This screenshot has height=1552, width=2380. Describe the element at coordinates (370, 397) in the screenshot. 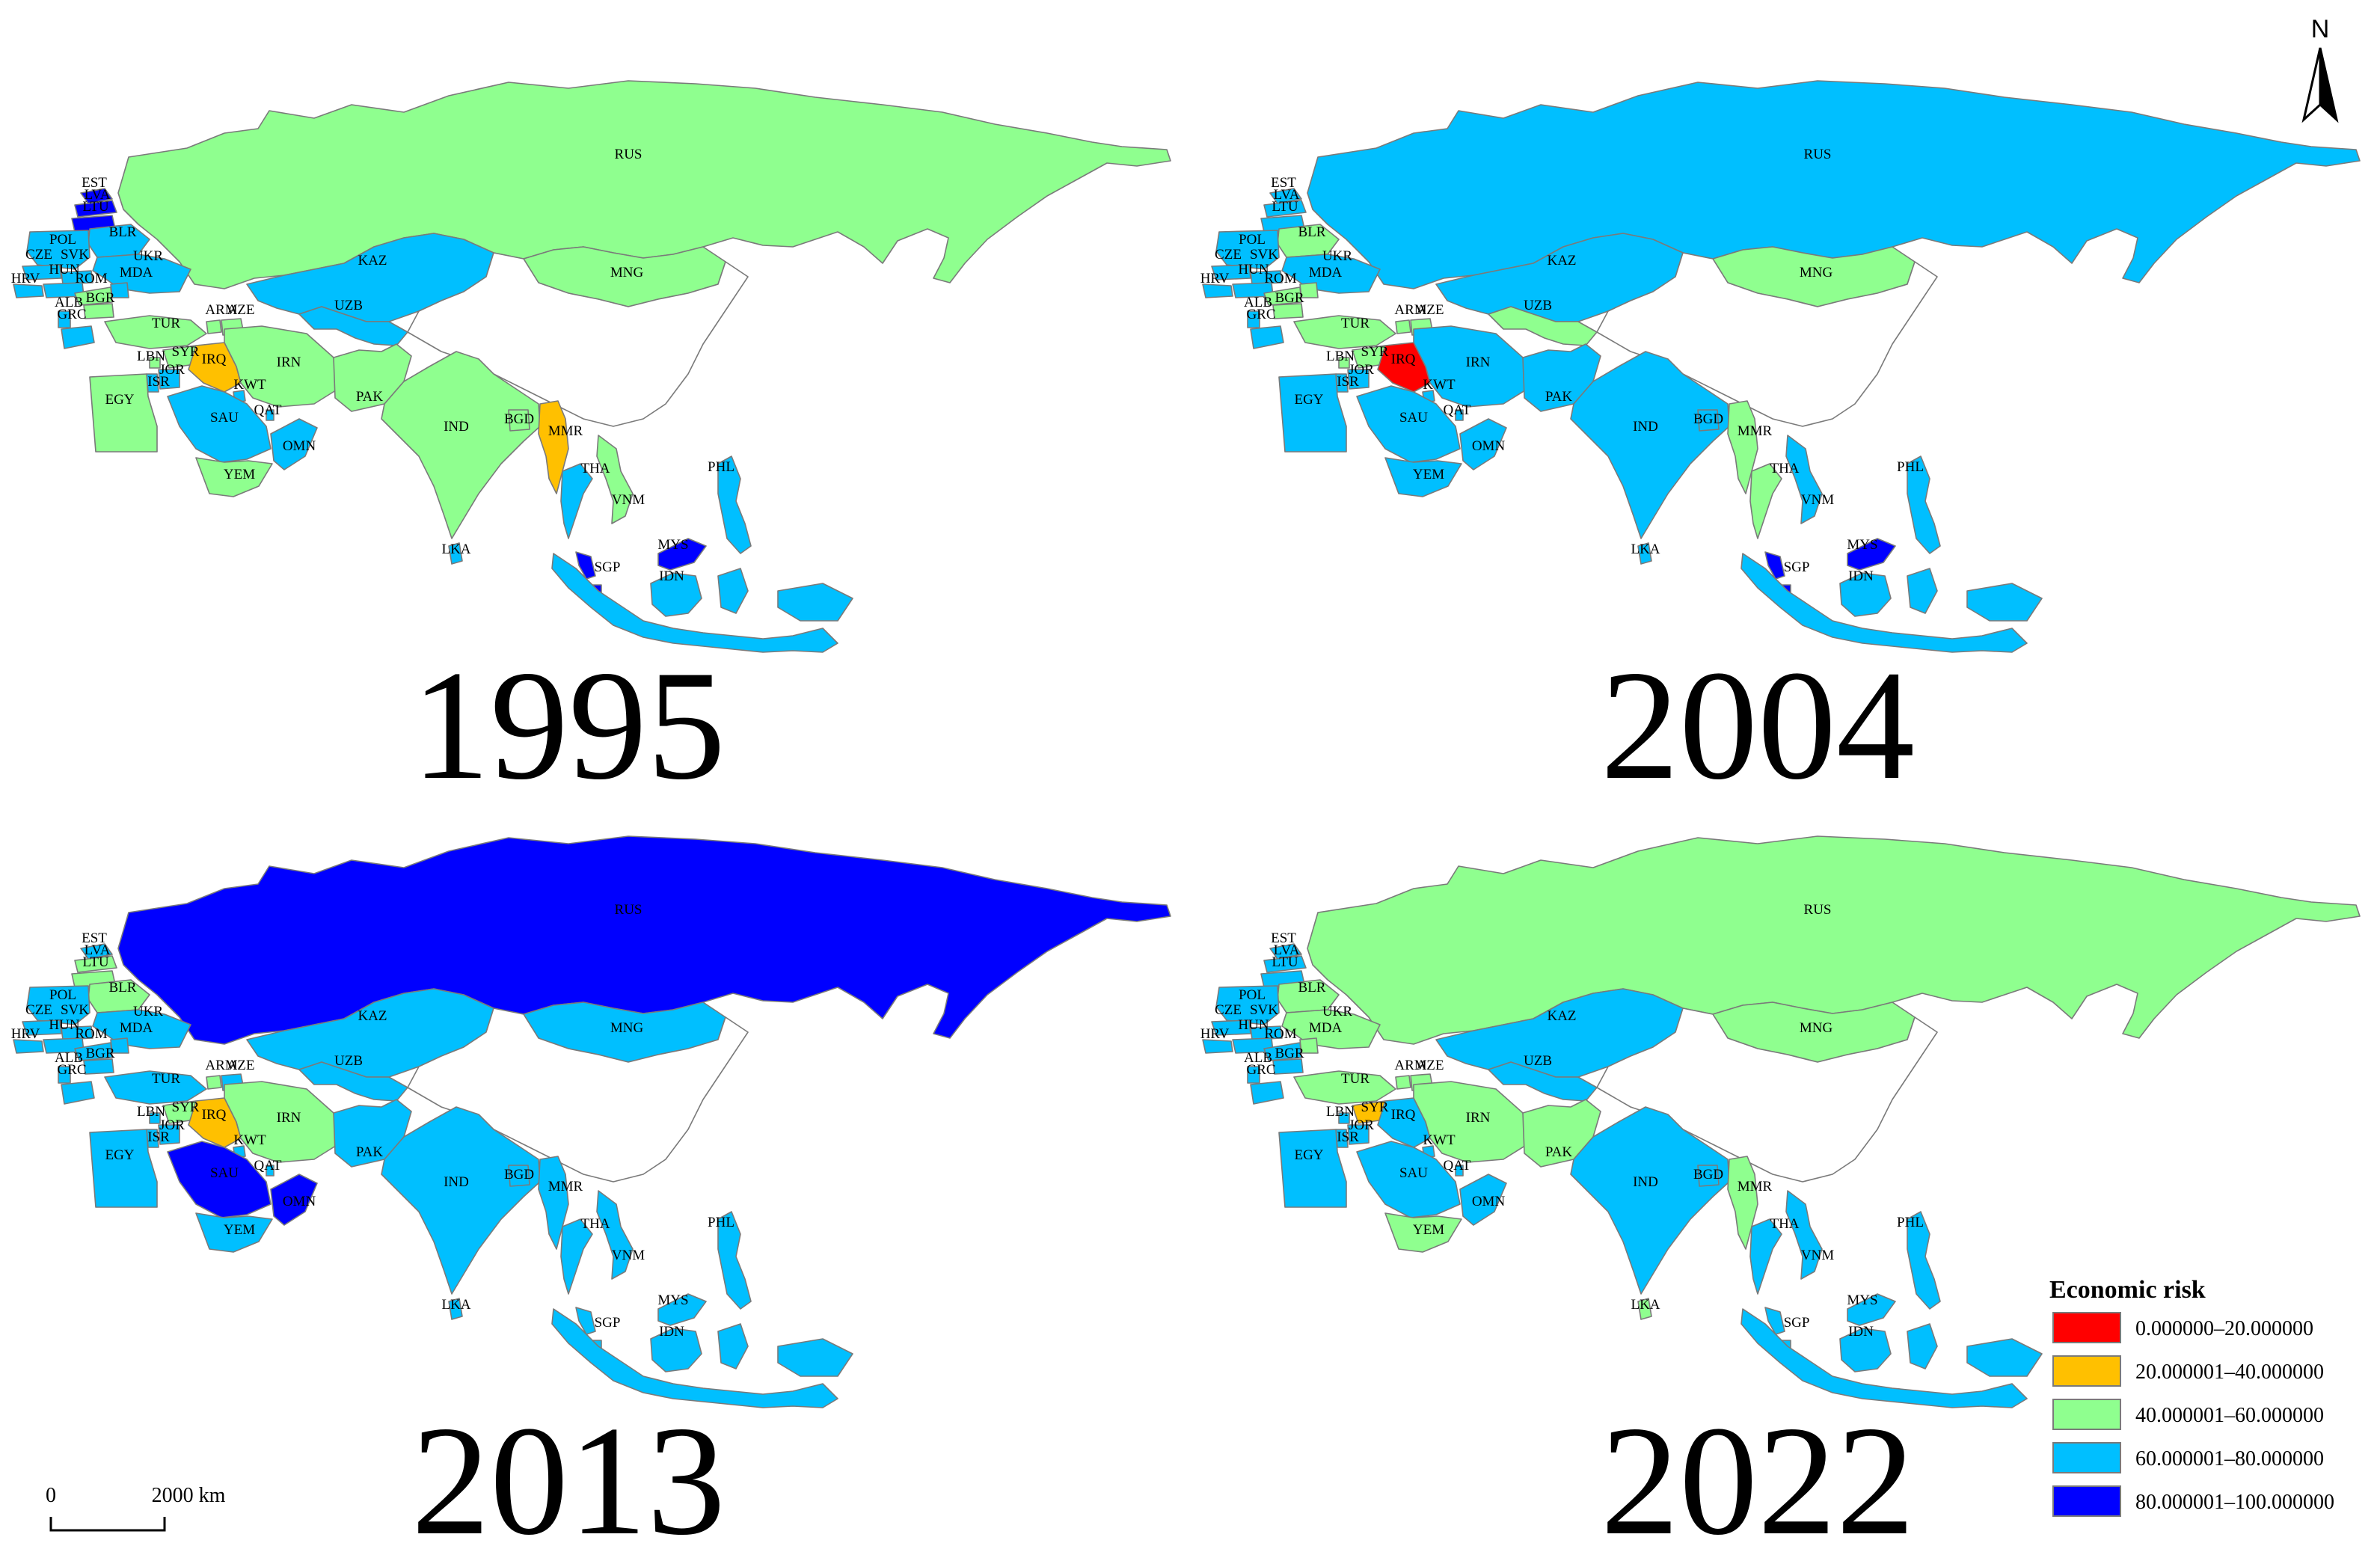

I see `country-label-pak: PAK` at that location.